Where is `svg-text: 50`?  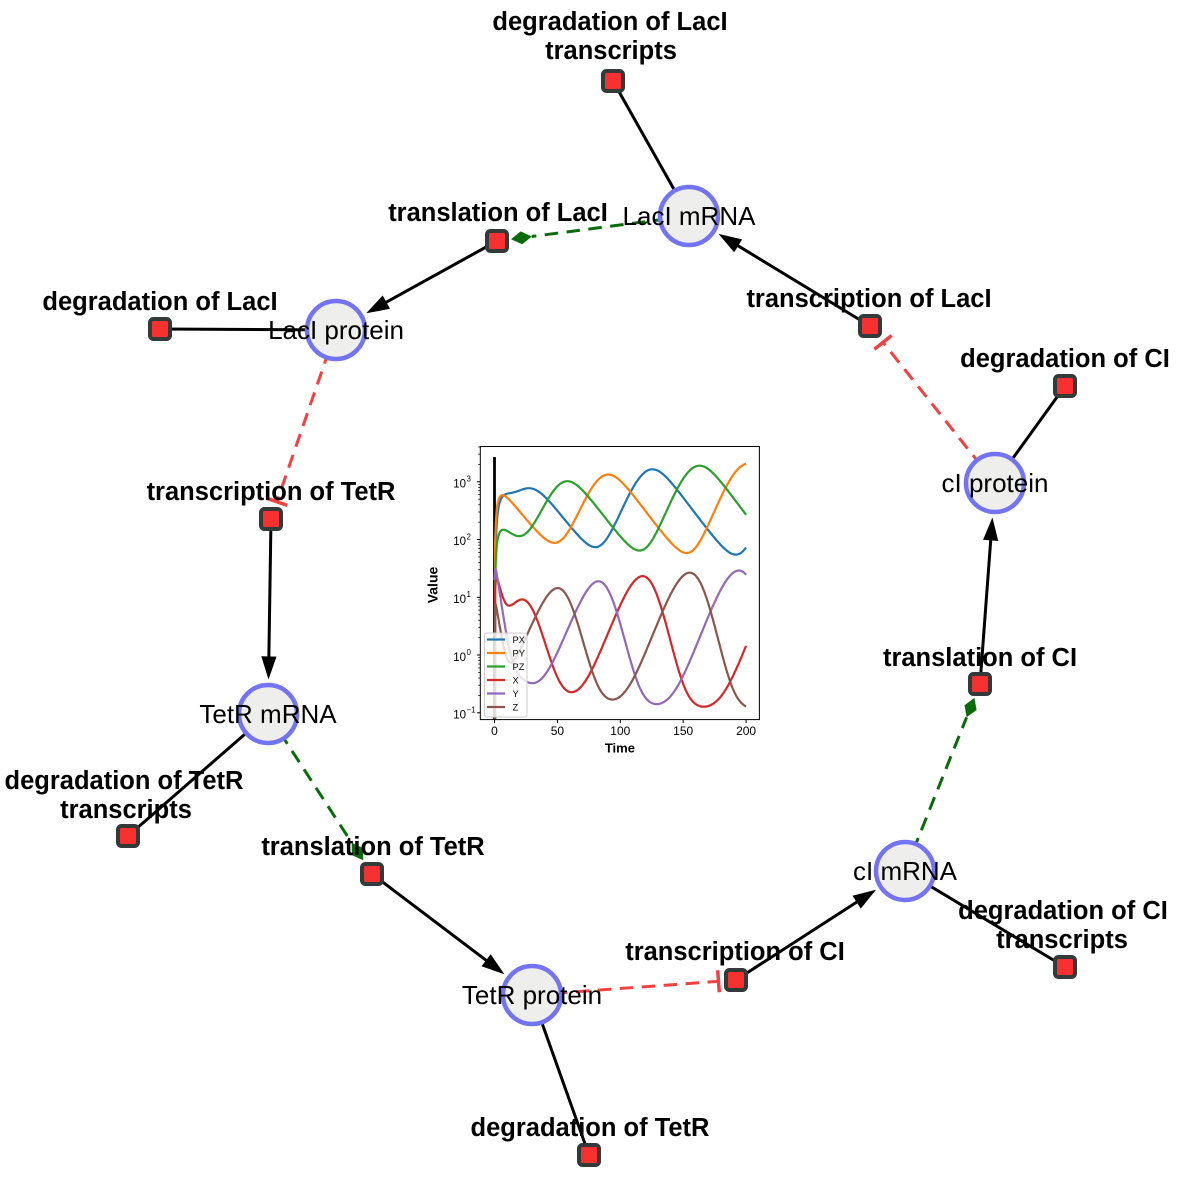
svg-text: 50 is located at coordinates (558, 731).